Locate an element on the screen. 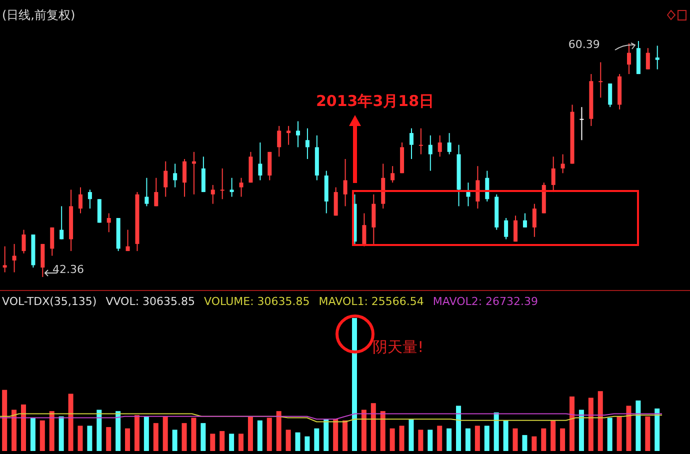 This screenshot has height=454, width=690. text: VOLUME: 30635.85 is located at coordinates (257, 301).